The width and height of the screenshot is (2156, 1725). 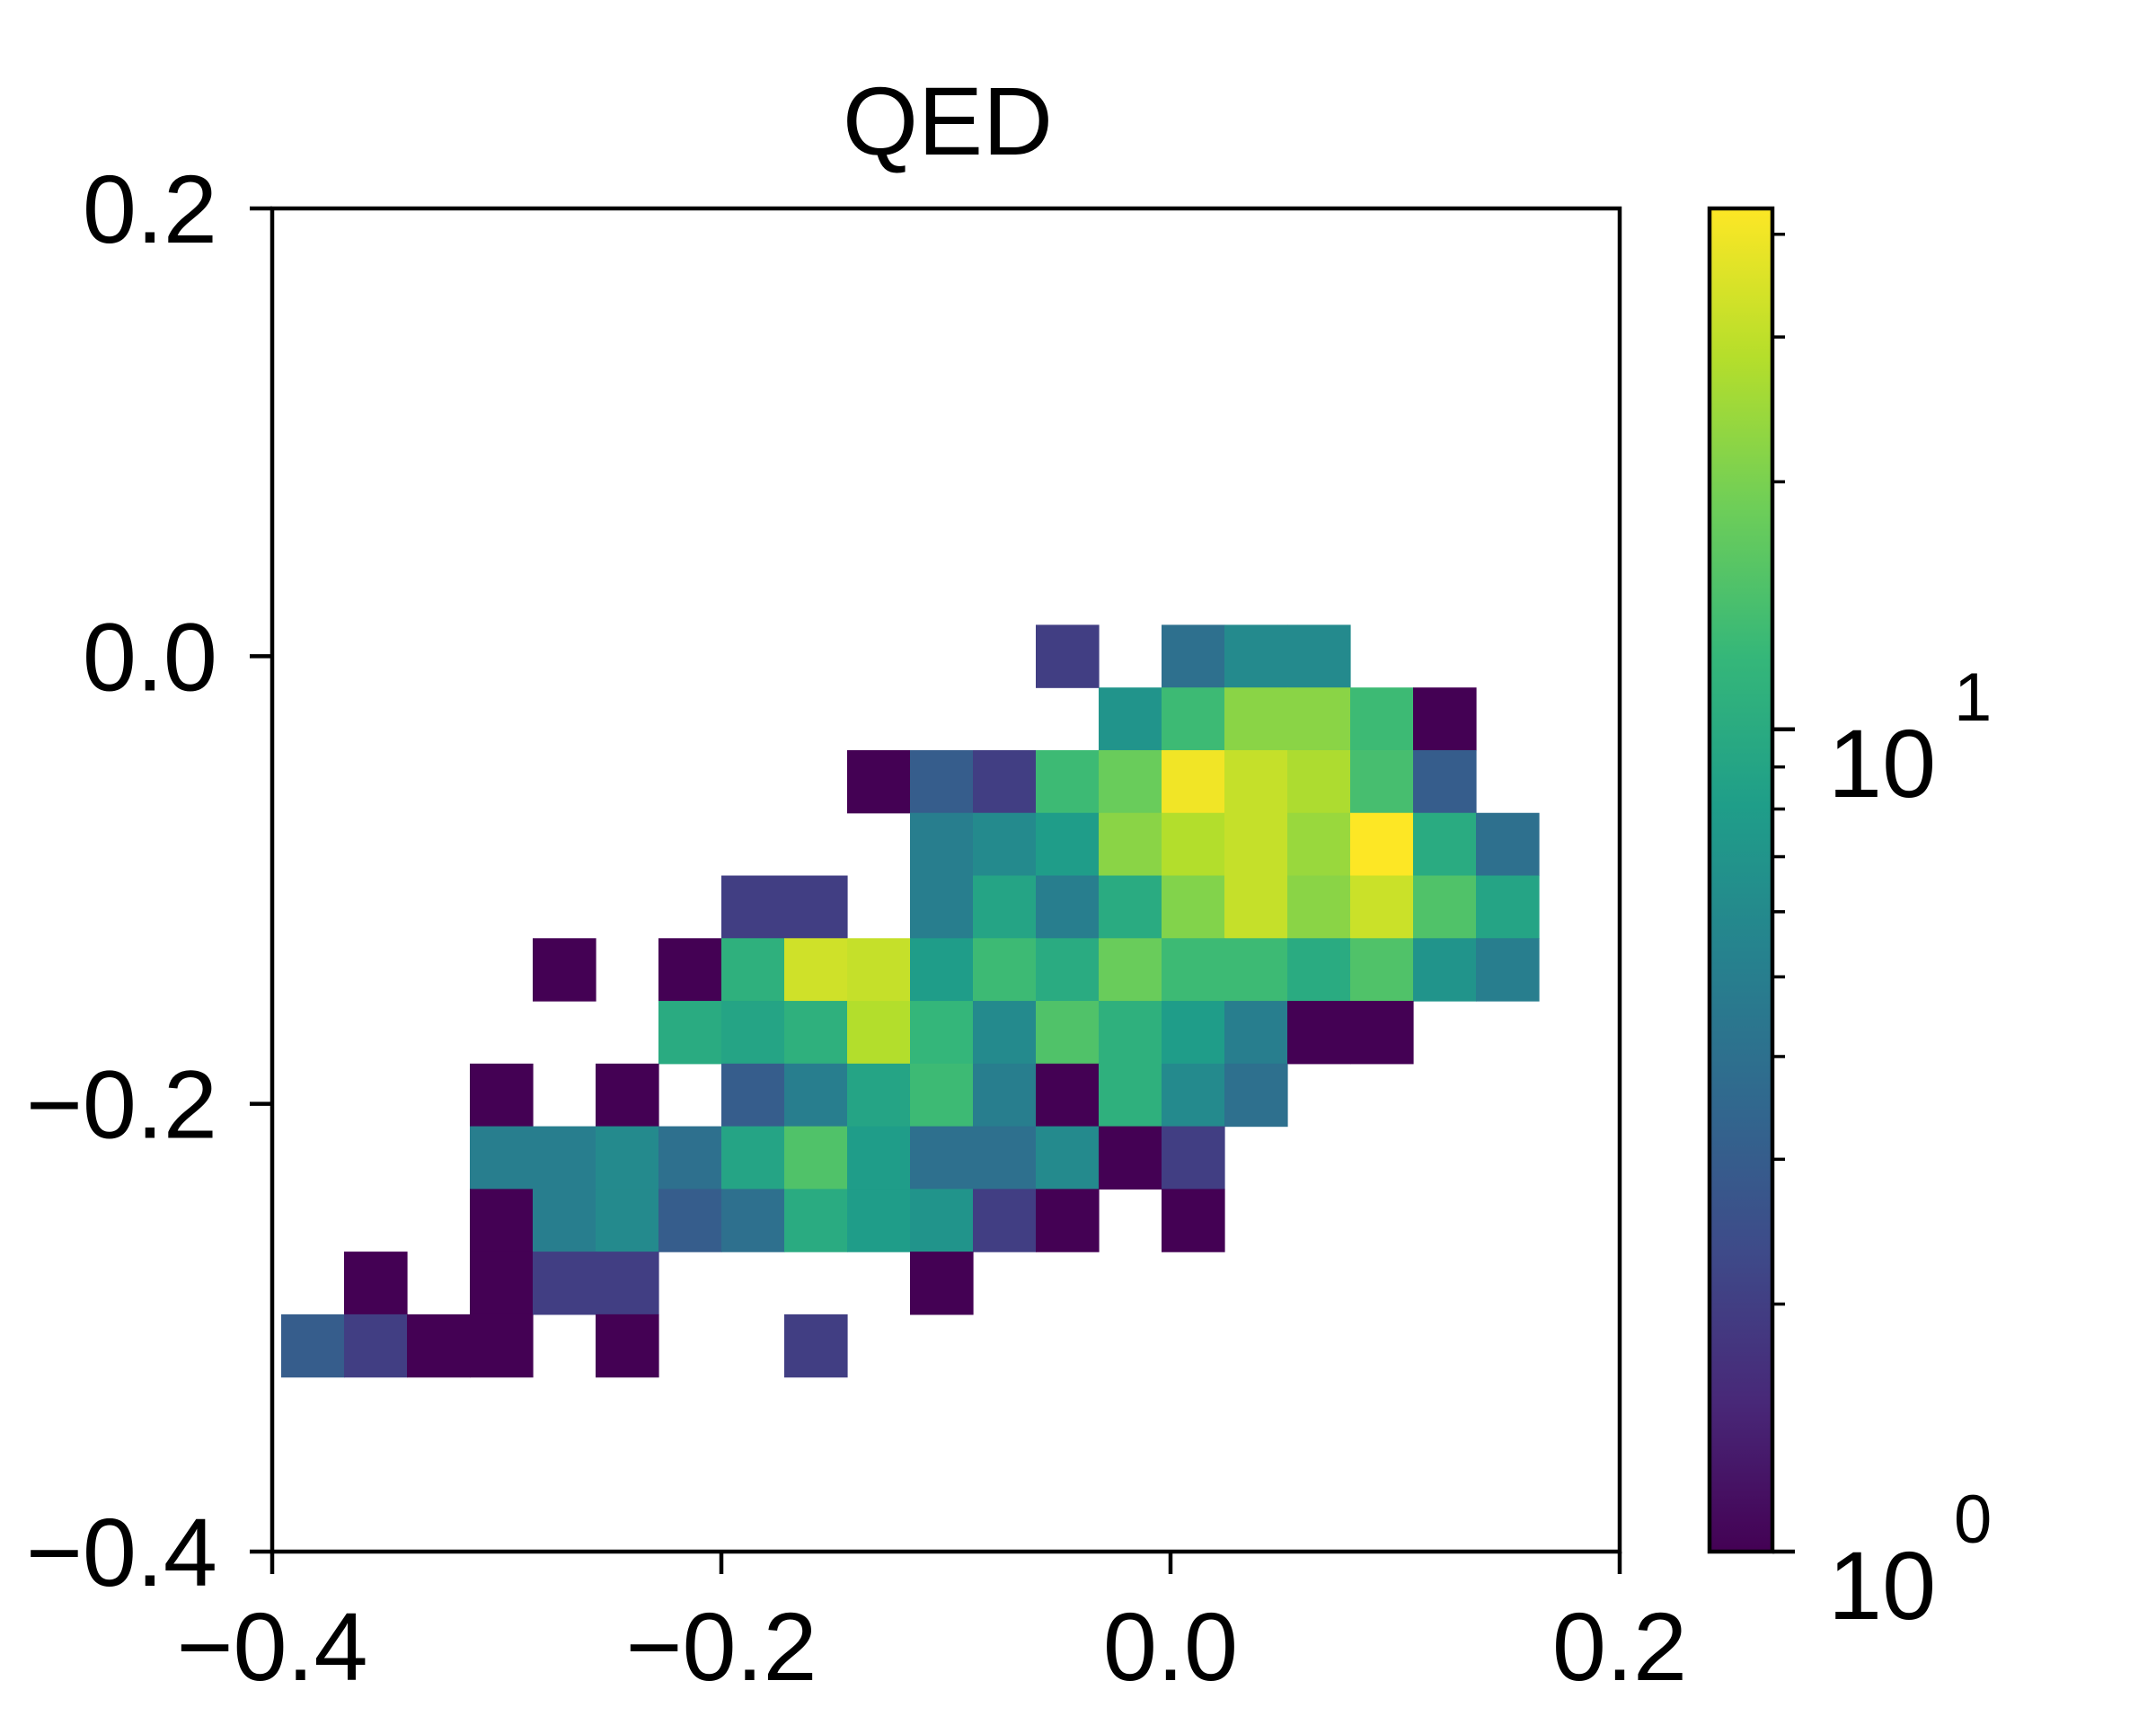 What do you see at coordinates (150, 209) in the screenshot?
I see `y-tick-label: 0.2` at bounding box center [150, 209].